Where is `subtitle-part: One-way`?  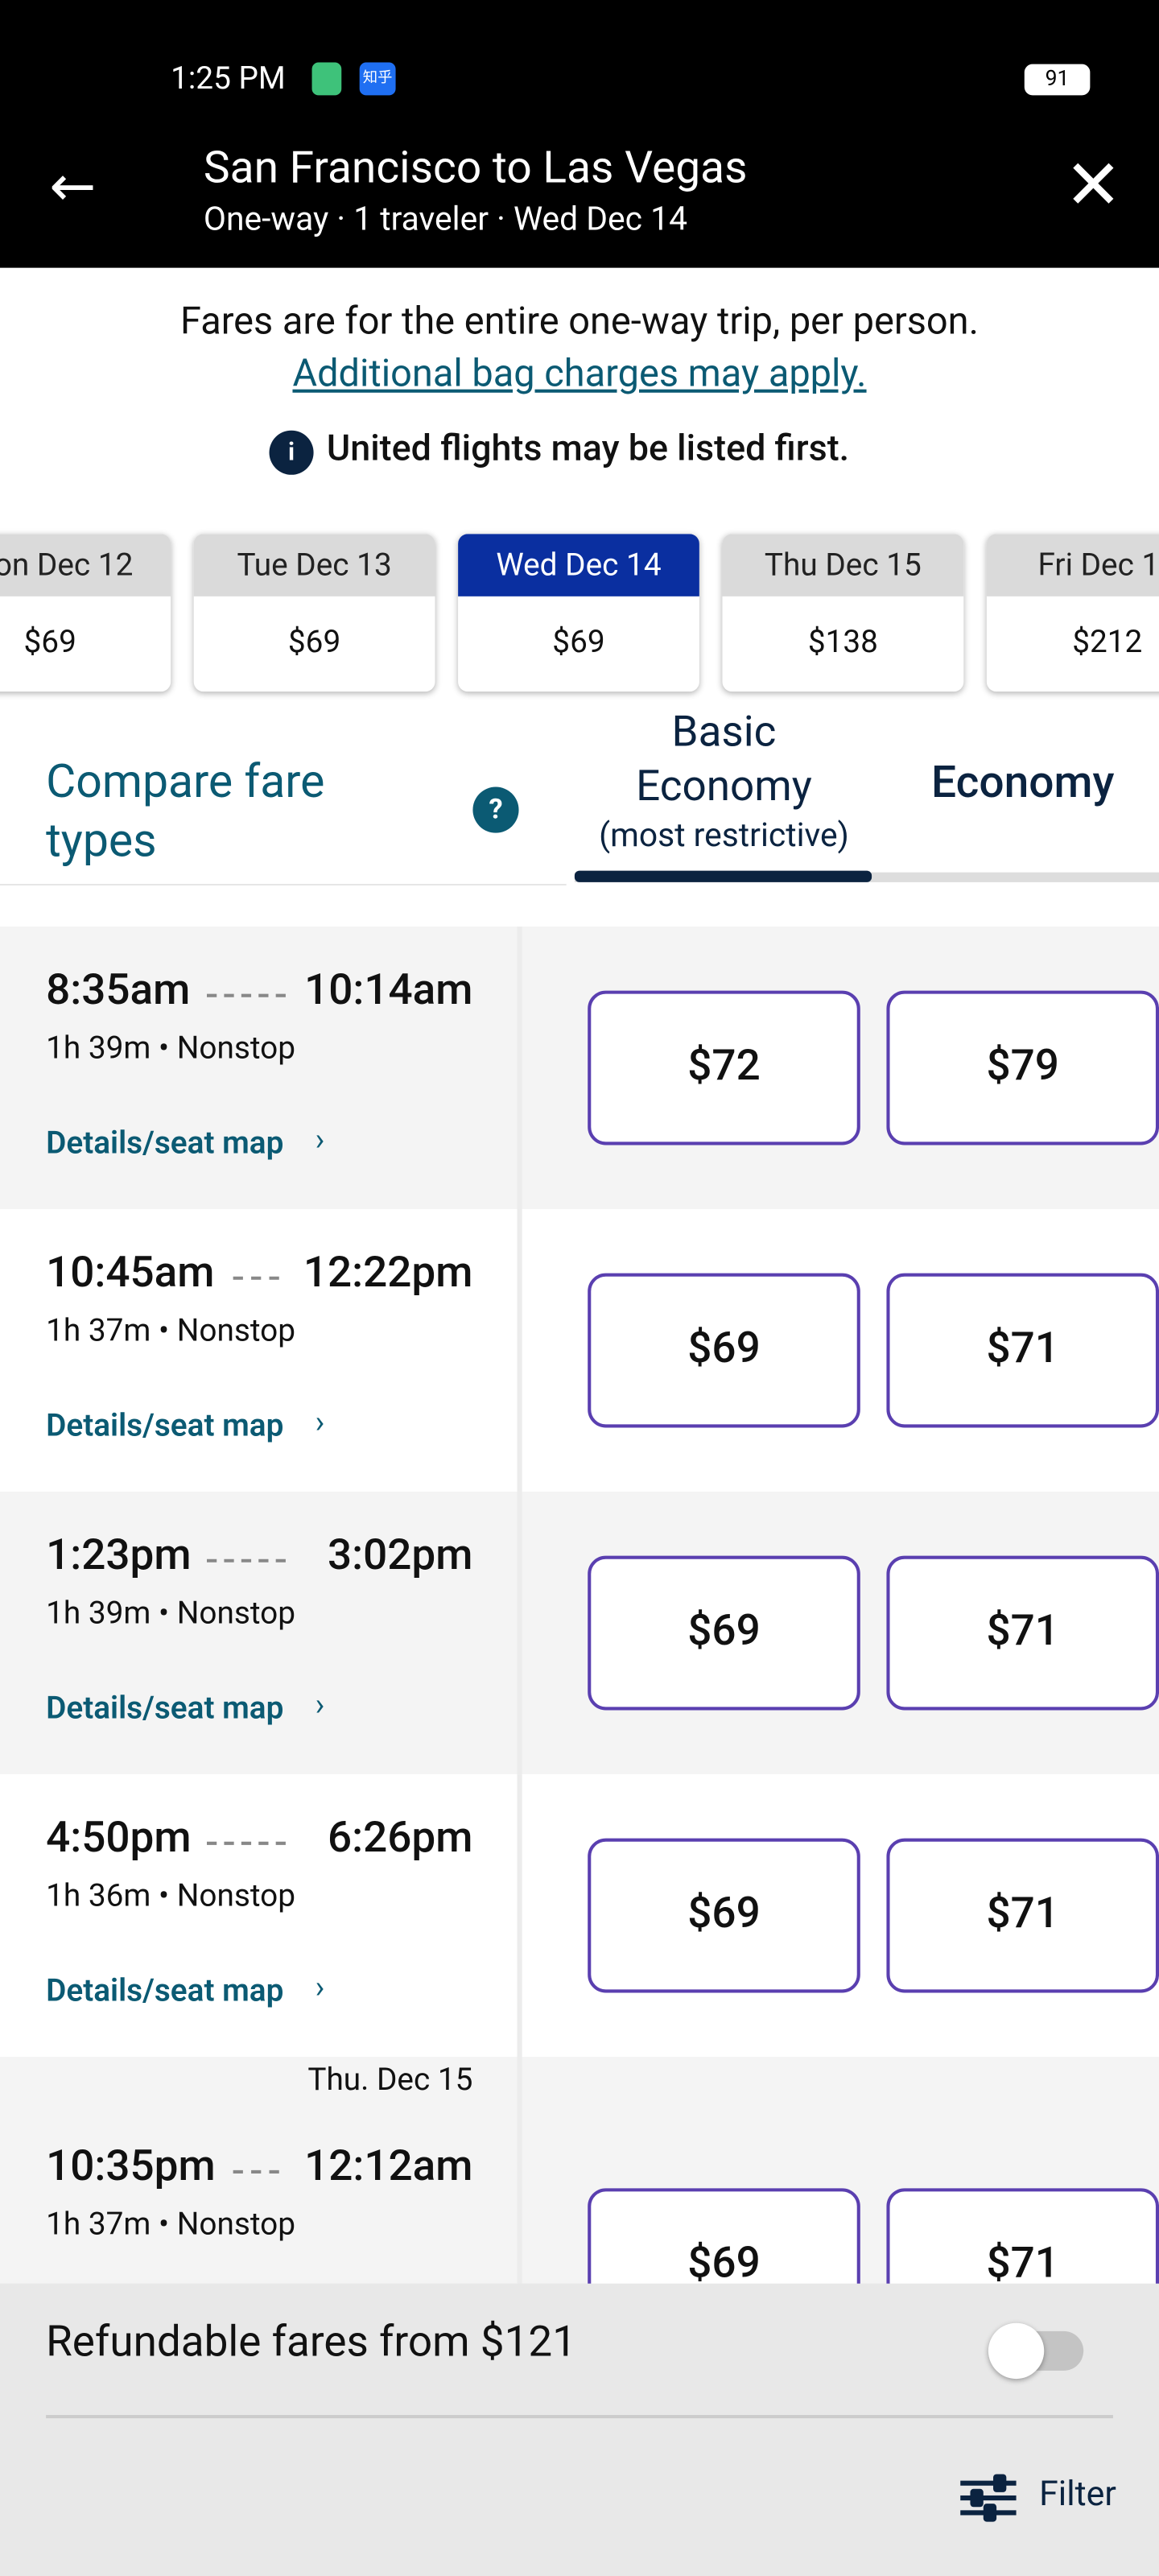 subtitle-part: One-way is located at coordinates (266, 218).